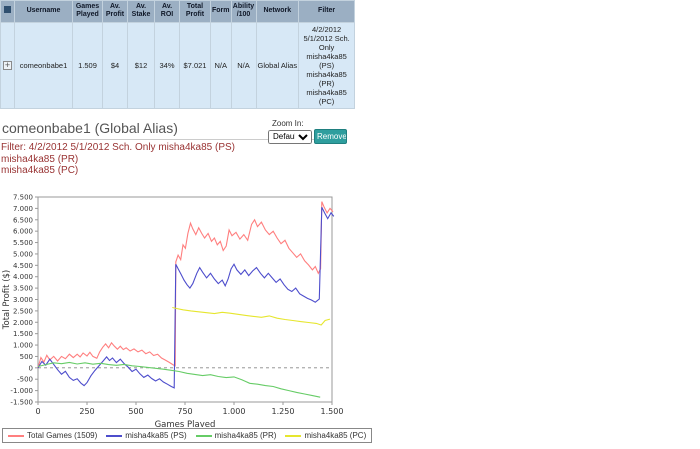 The height and width of the screenshot is (449, 700). Describe the element at coordinates (290, 136) in the screenshot. I see `zoom-select: Default` at that location.